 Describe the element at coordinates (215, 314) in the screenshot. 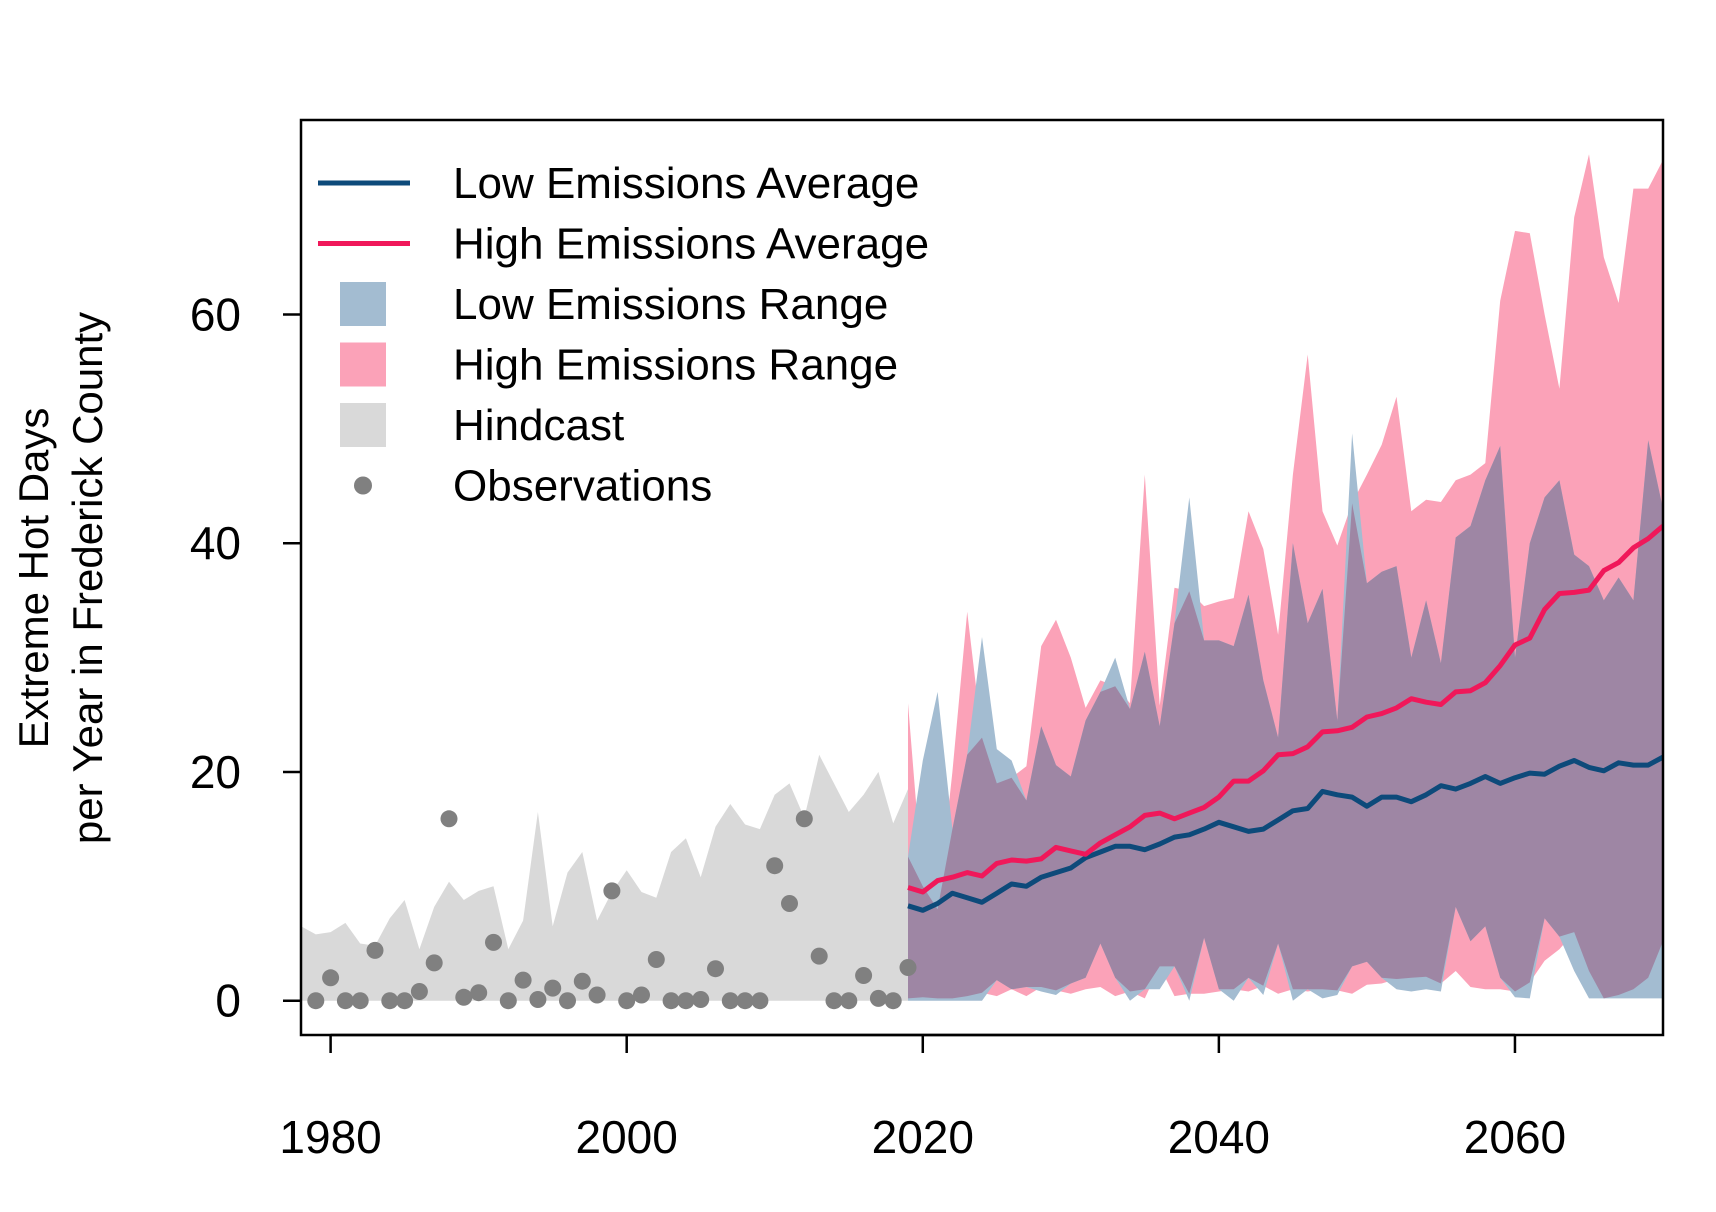

I see `y-tick-label: 60` at that location.